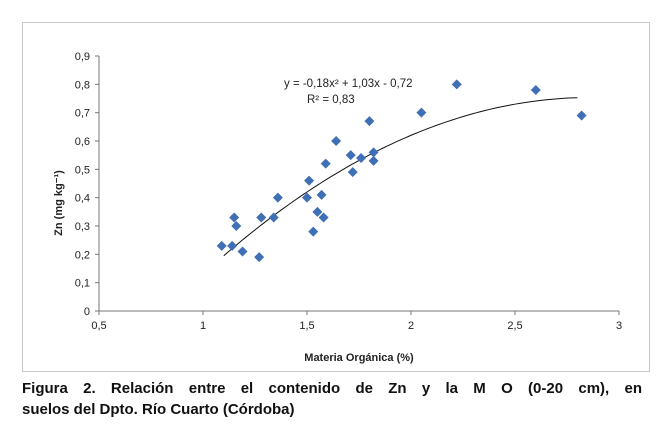  I want to click on x-tick-label: 1, so click(203, 326).